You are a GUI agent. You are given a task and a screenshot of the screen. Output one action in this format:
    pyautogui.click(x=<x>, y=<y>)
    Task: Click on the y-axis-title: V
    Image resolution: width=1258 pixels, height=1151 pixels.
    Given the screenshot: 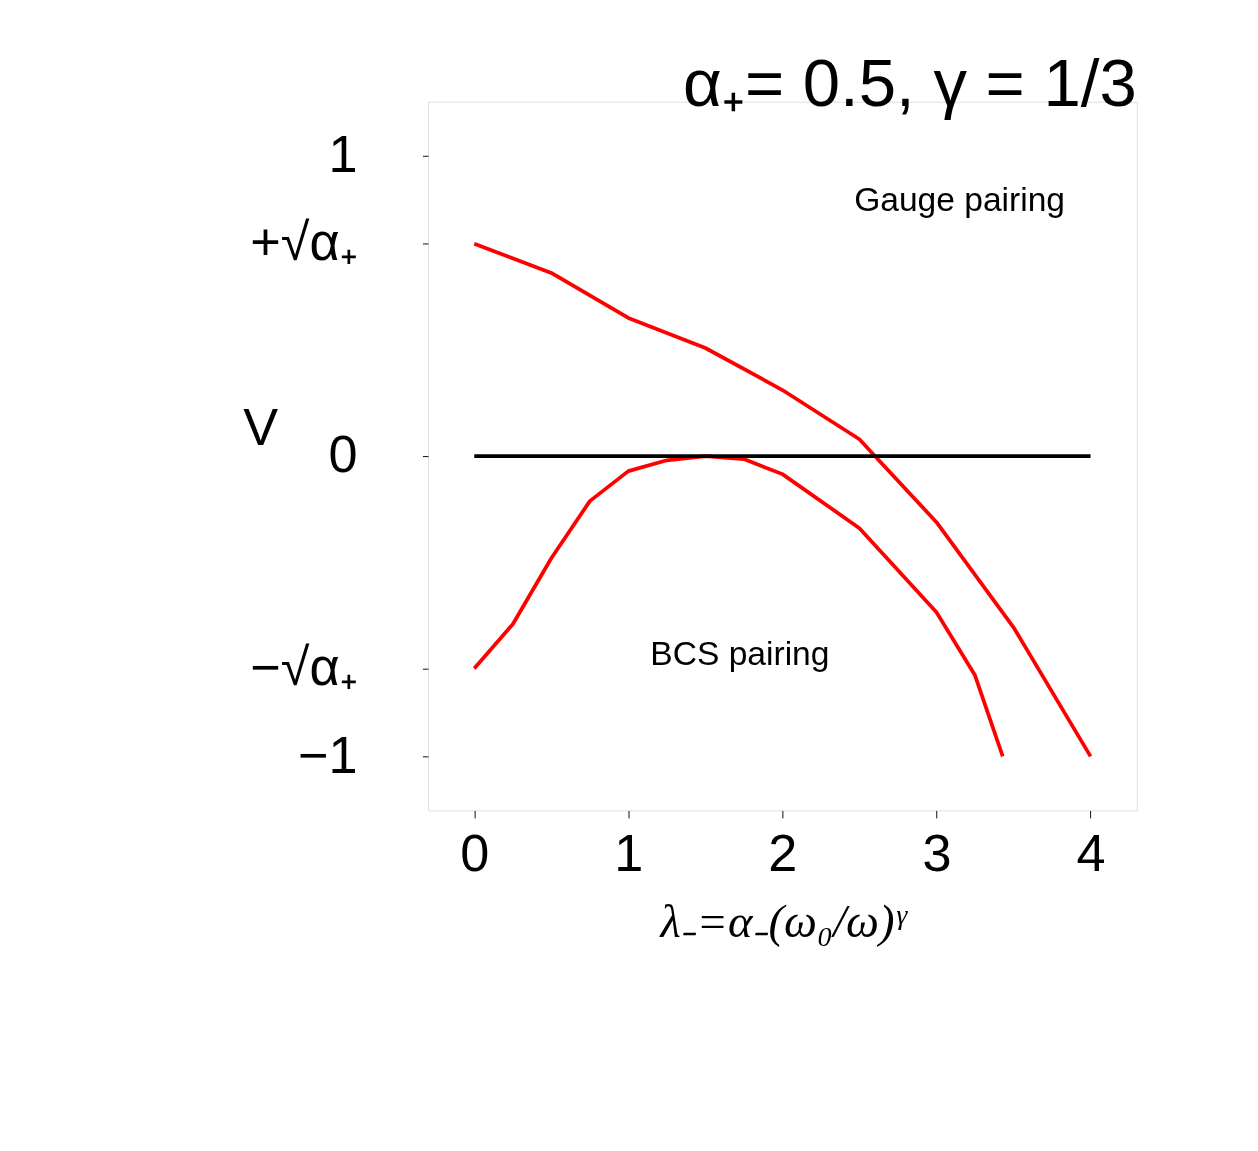 What is the action you would take?
    pyautogui.click(x=261, y=427)
    